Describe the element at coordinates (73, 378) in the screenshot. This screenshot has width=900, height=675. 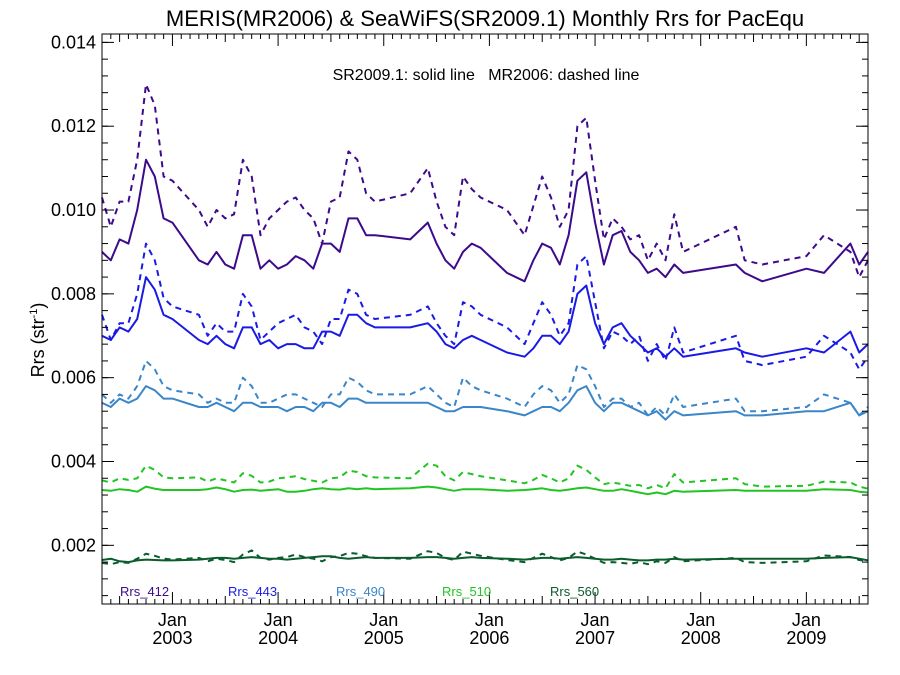
I see `y-tick-label: 0.006` at that location.